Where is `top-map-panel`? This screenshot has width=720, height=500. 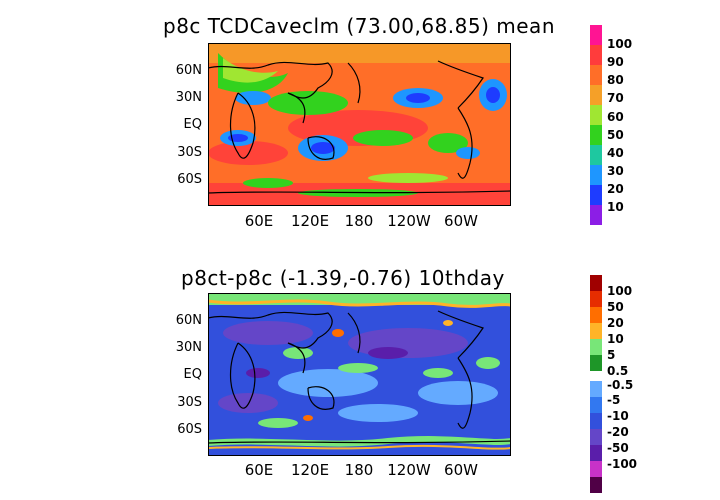
top-map-panel is located at coordinates (359, 124).